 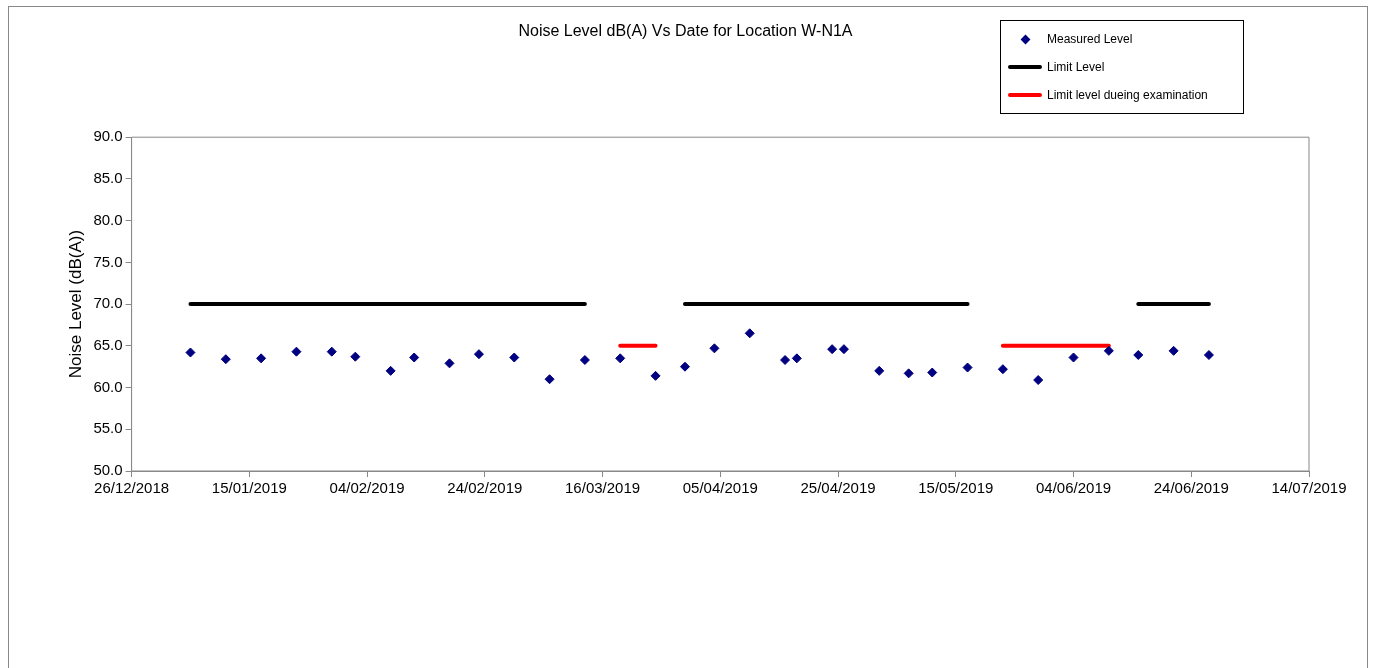 I want to click on y-tick-label: 75.0, so click(x=108, y=261).